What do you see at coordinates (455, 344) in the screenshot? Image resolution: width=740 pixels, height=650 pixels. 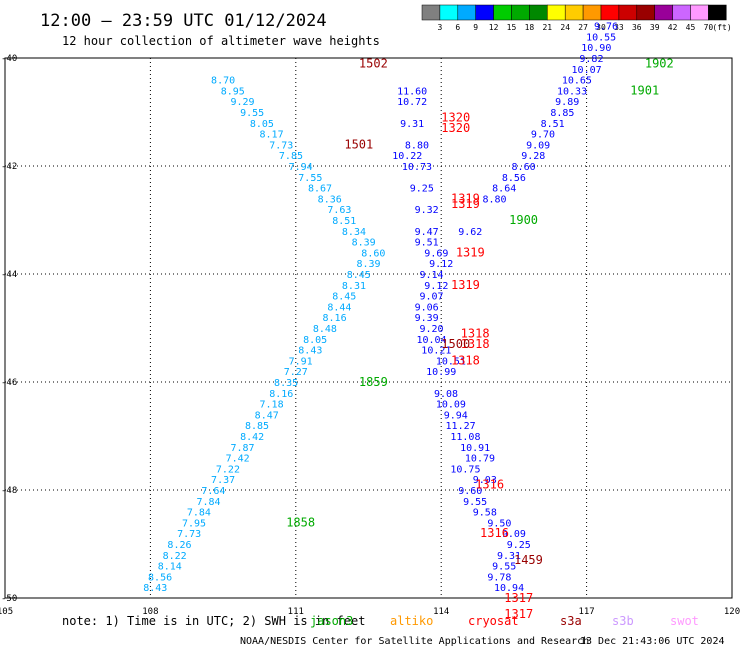 I see `pass-number-label: 1500` at bounding box center [455, 344].